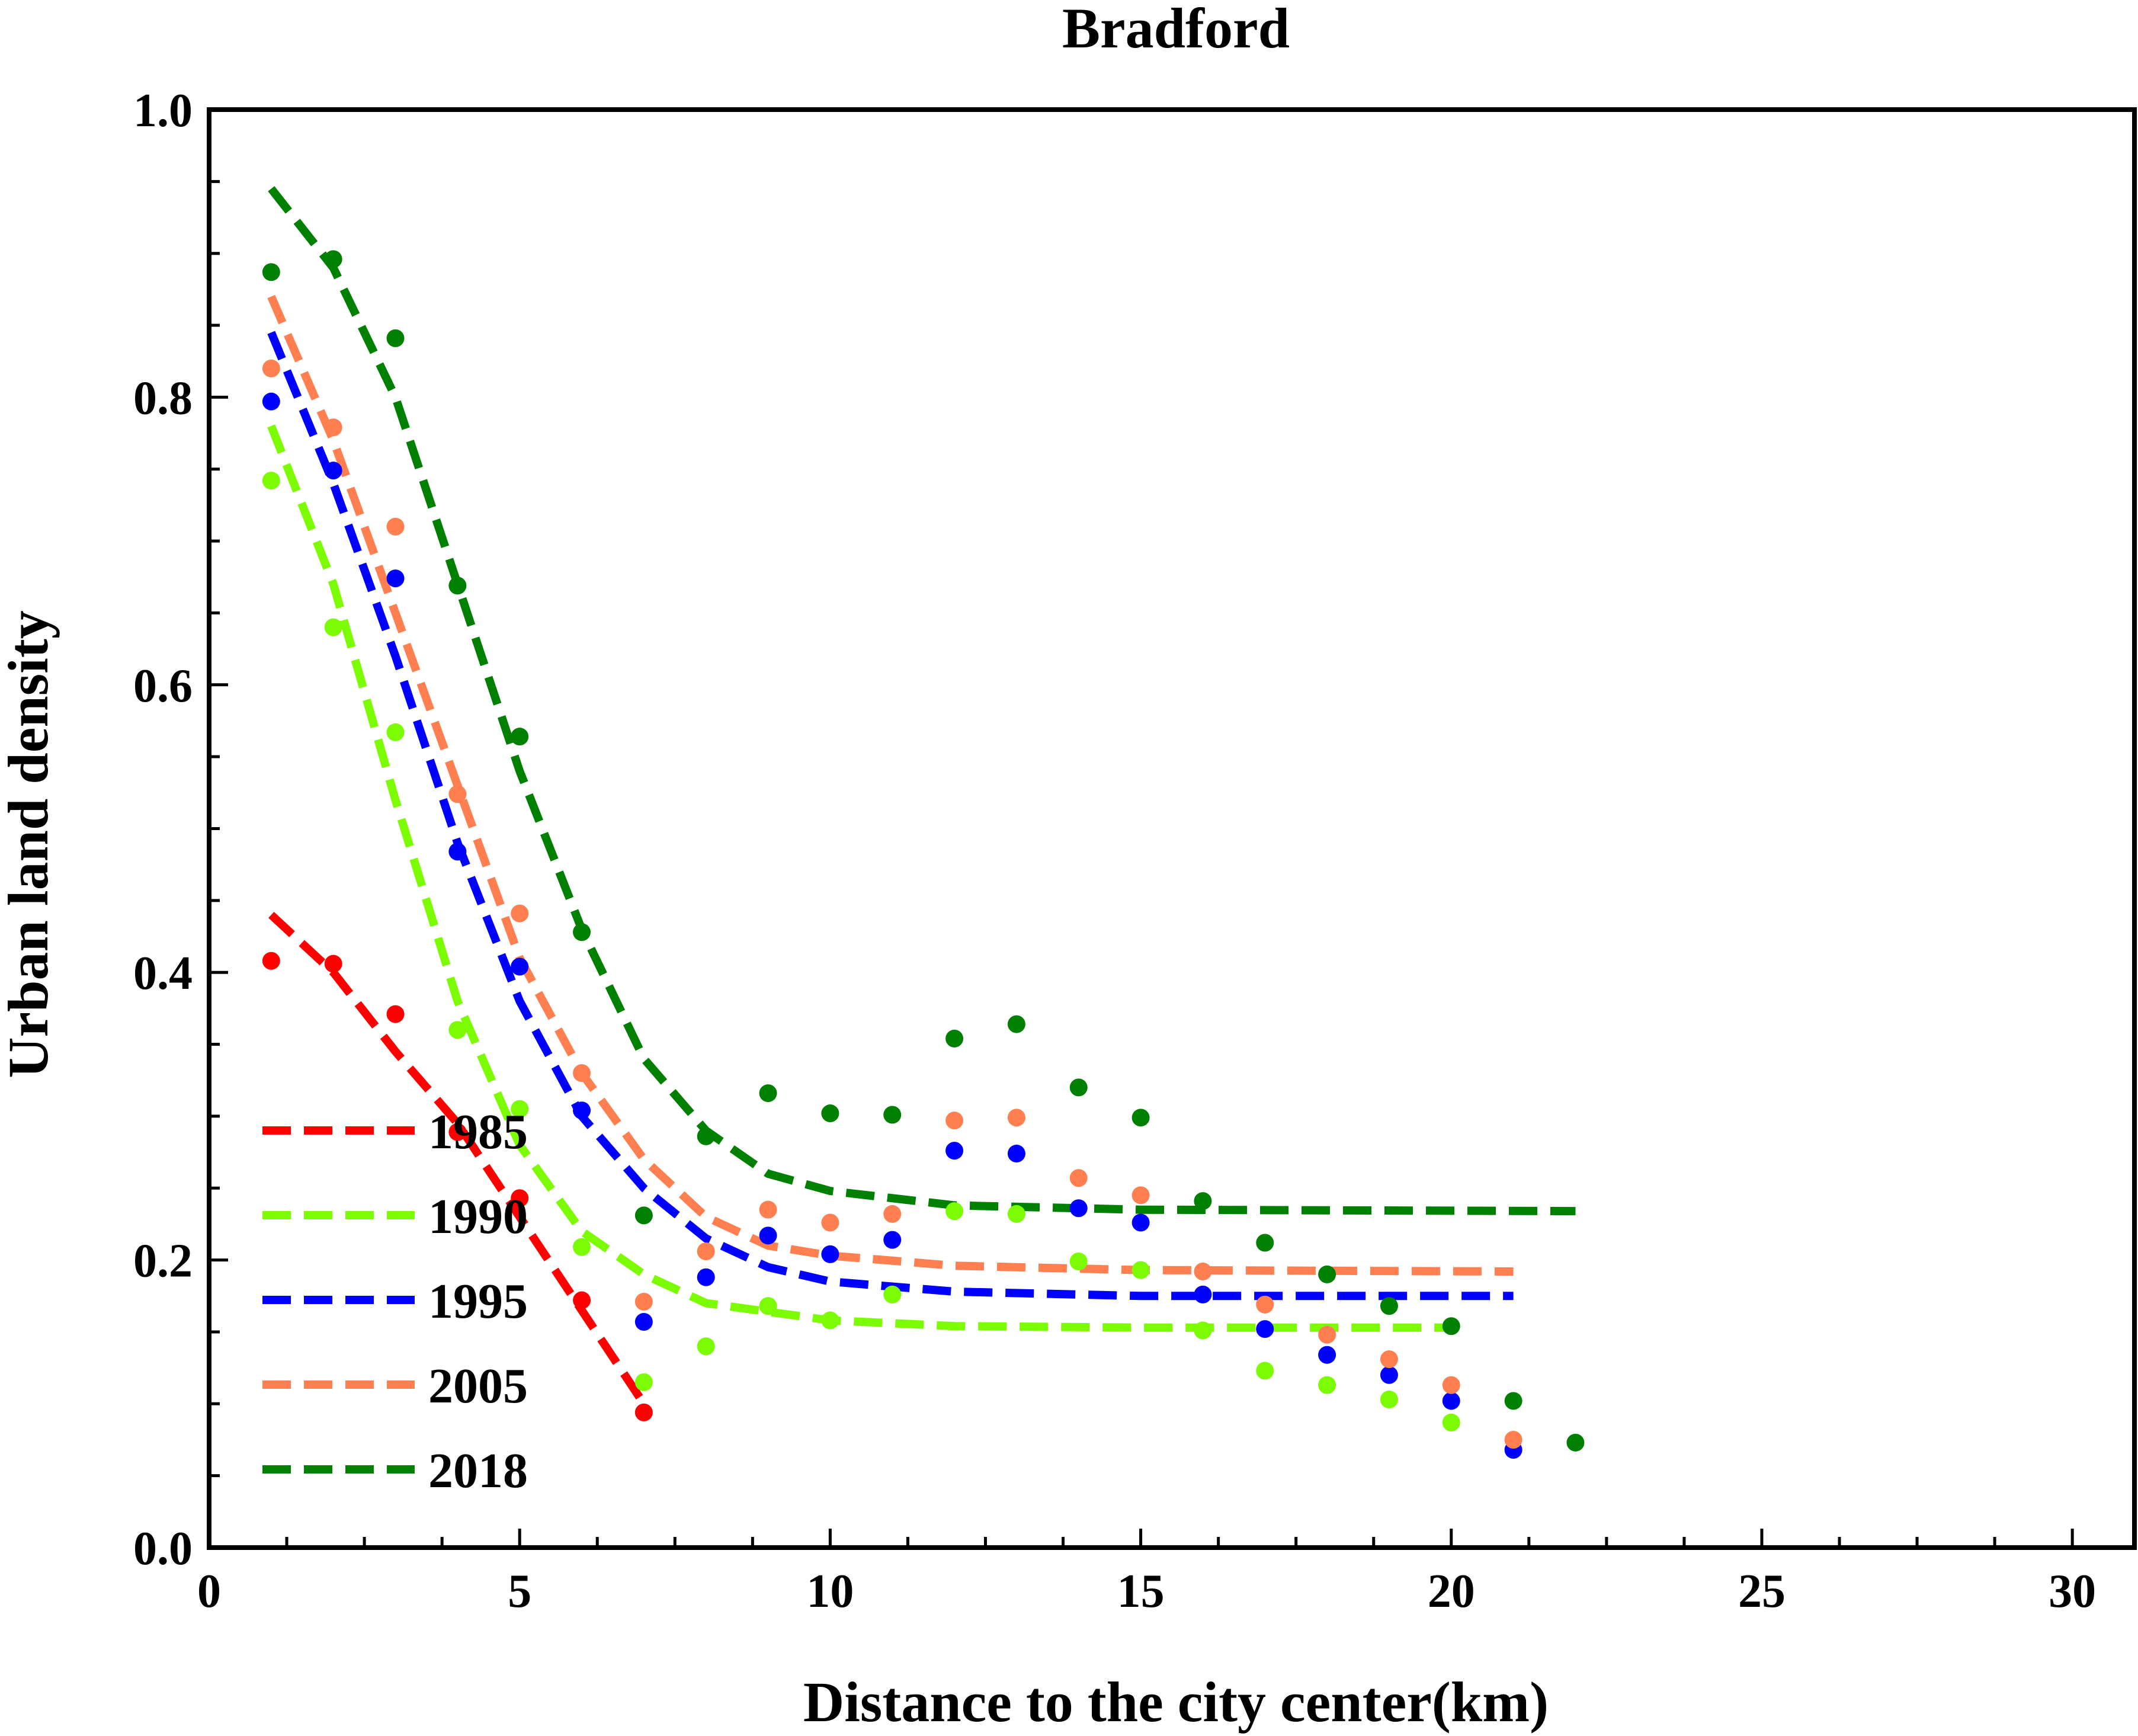 This screenshot has height=1736, width=2138. What do you see at coordinates (519, 1592) in the screenshot?
I see `x-tick-label: 5` at bounding box center [519, 1592].